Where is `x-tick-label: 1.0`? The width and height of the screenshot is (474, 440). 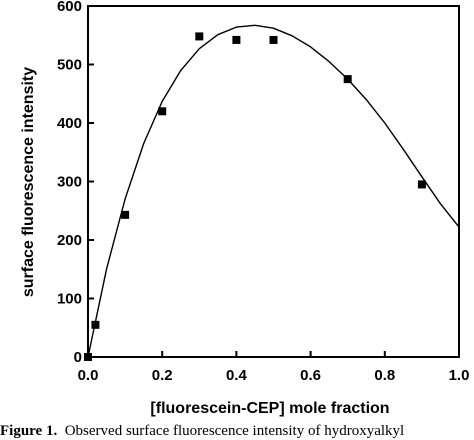 x-tick-label: 1.0 is located at coordinates (459, 375).